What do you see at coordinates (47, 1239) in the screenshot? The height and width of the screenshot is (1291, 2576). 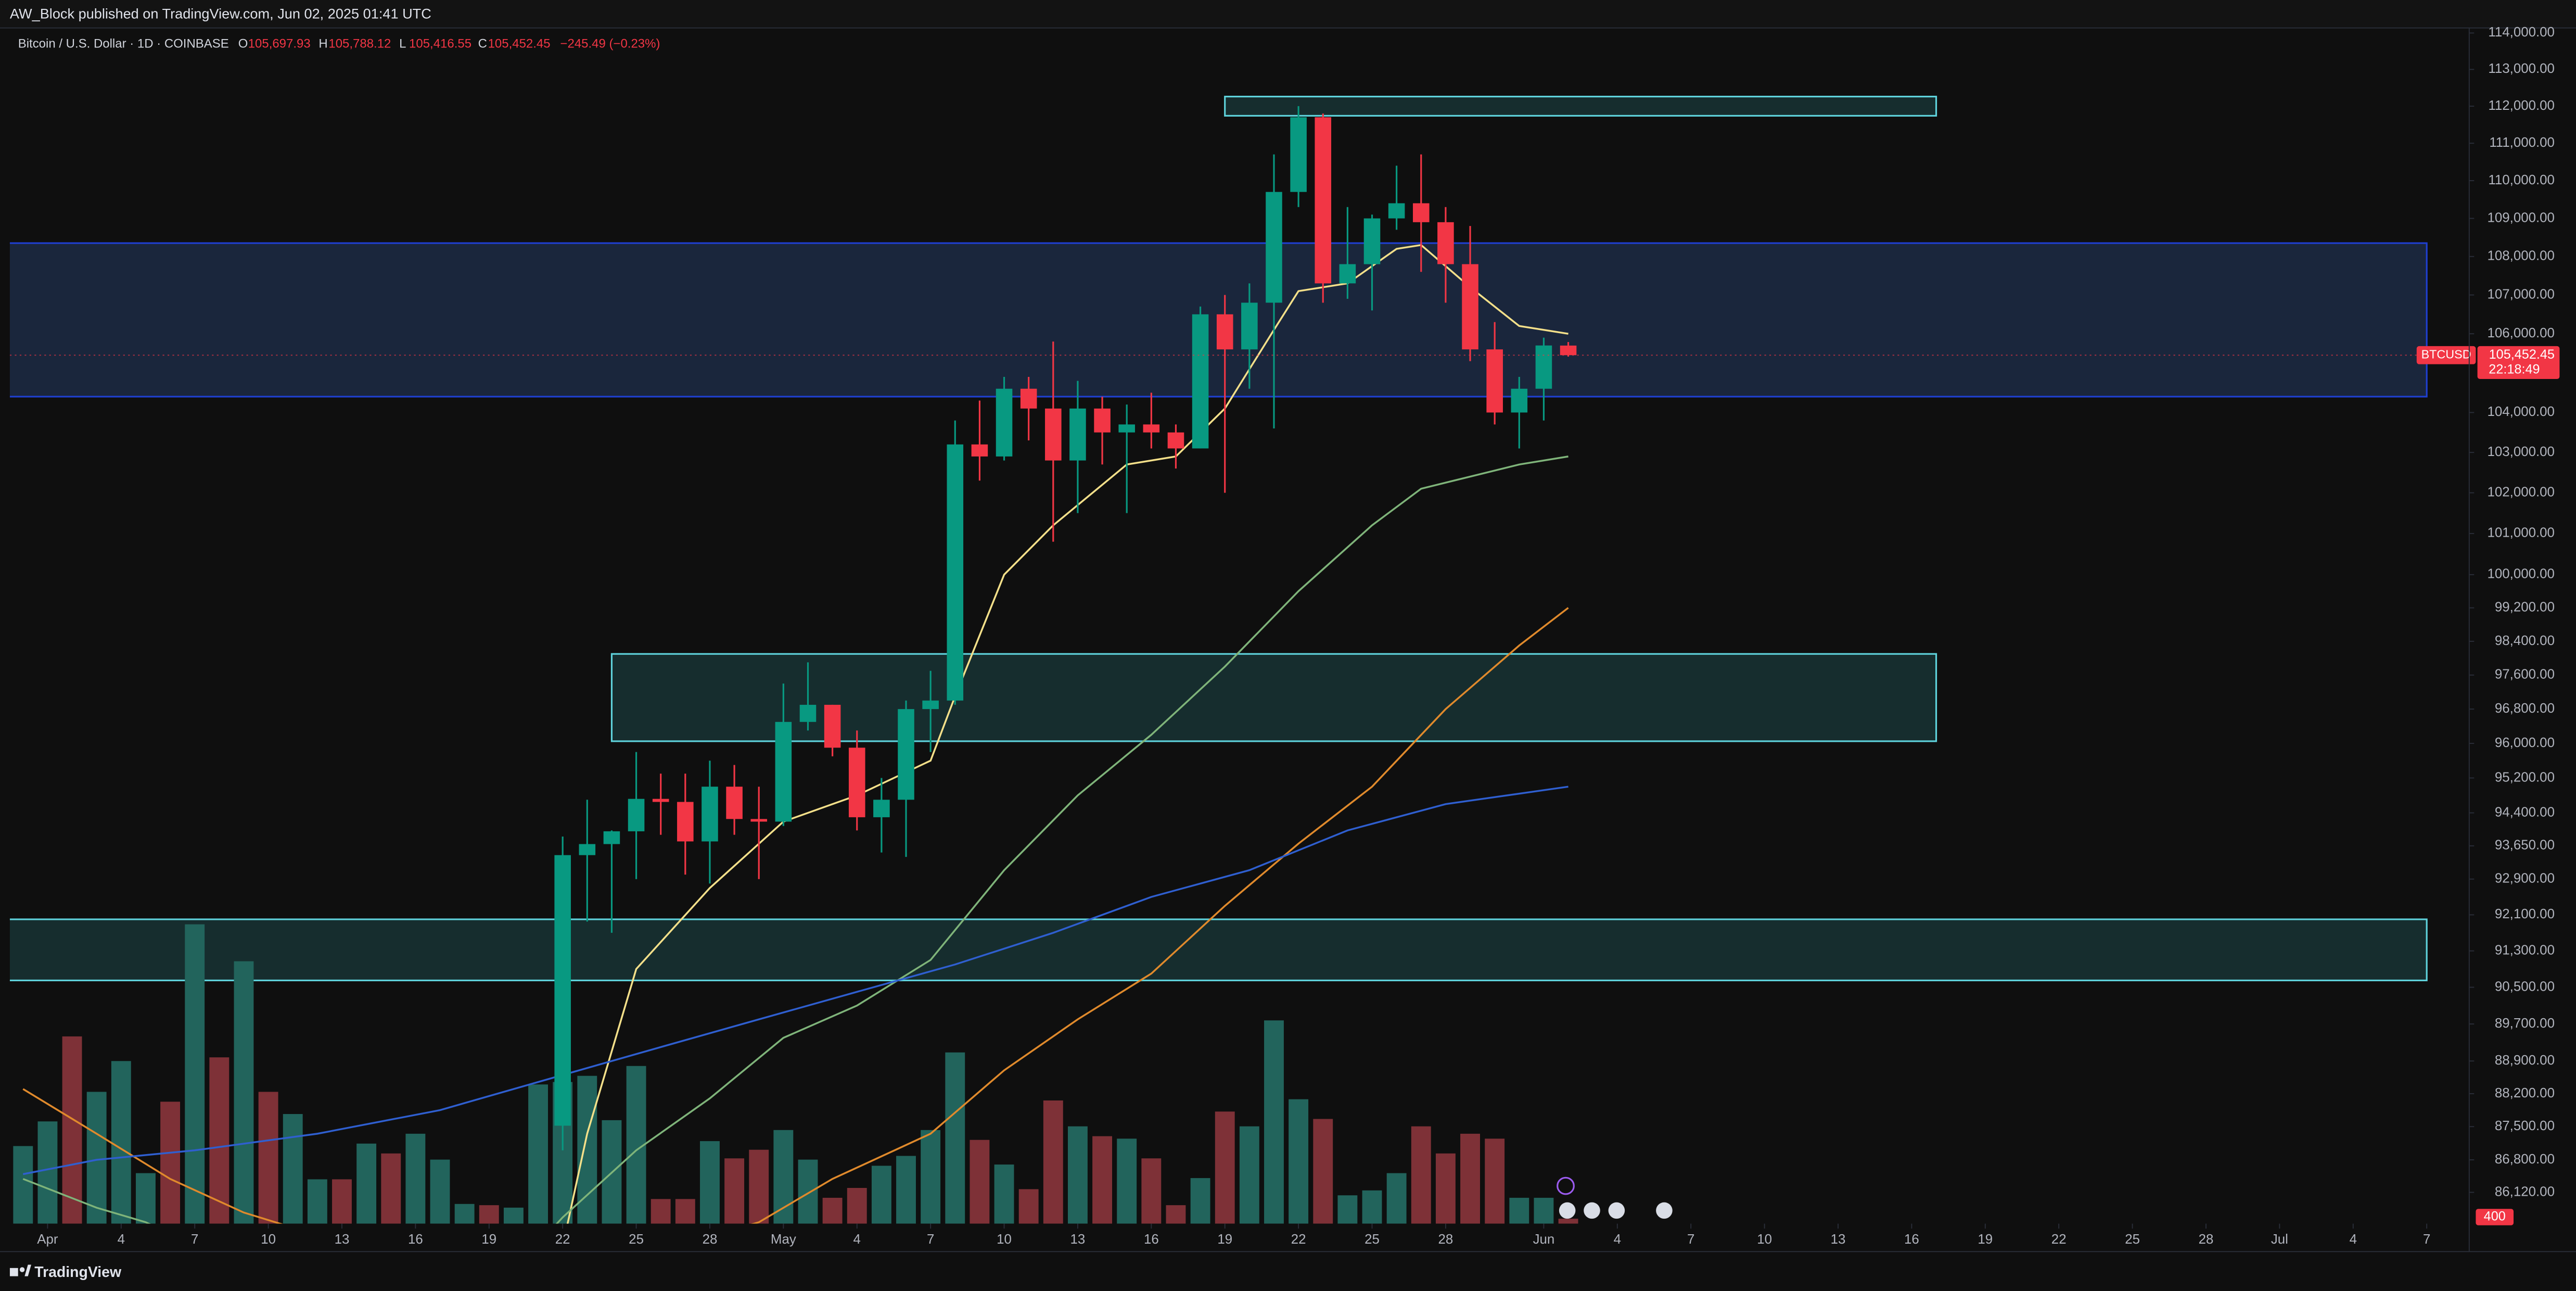 I see `x-tick-label: Apr` at bounding box center [47, 1239].